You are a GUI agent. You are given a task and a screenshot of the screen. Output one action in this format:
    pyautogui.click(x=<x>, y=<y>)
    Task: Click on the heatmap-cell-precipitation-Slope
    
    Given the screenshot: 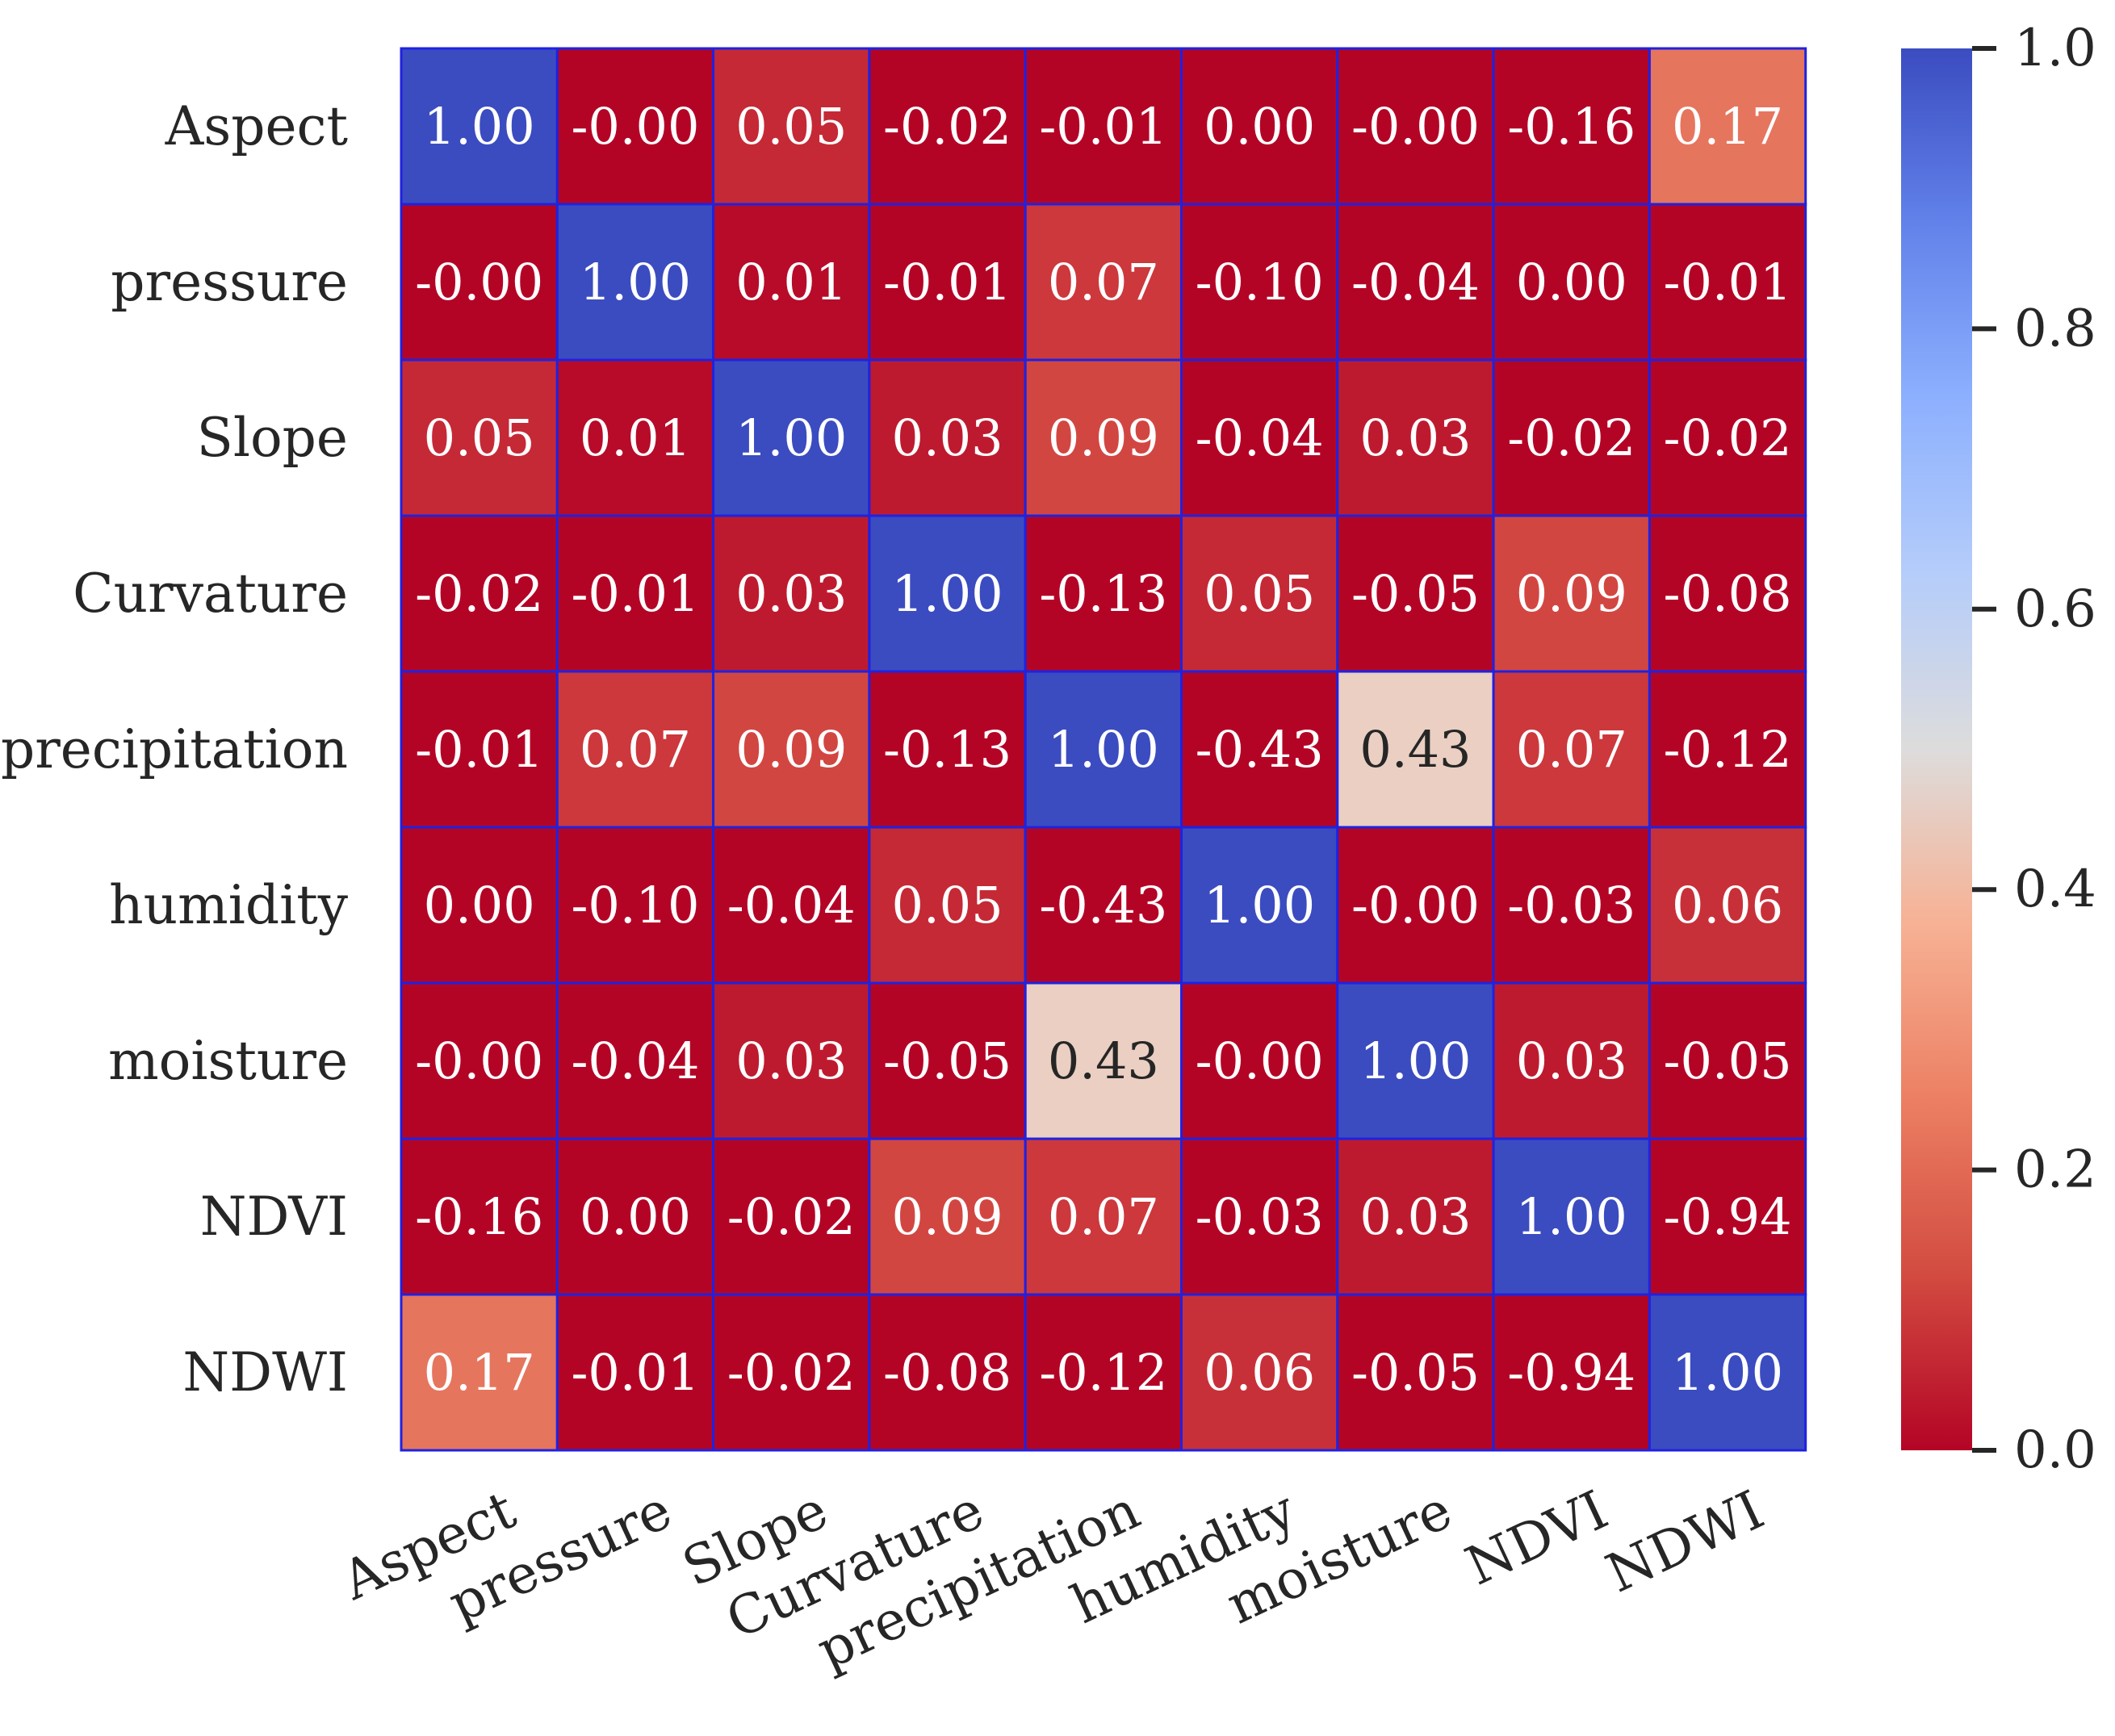 What is the action you would take?
    pyautogui.click(x=791, y=750)
    